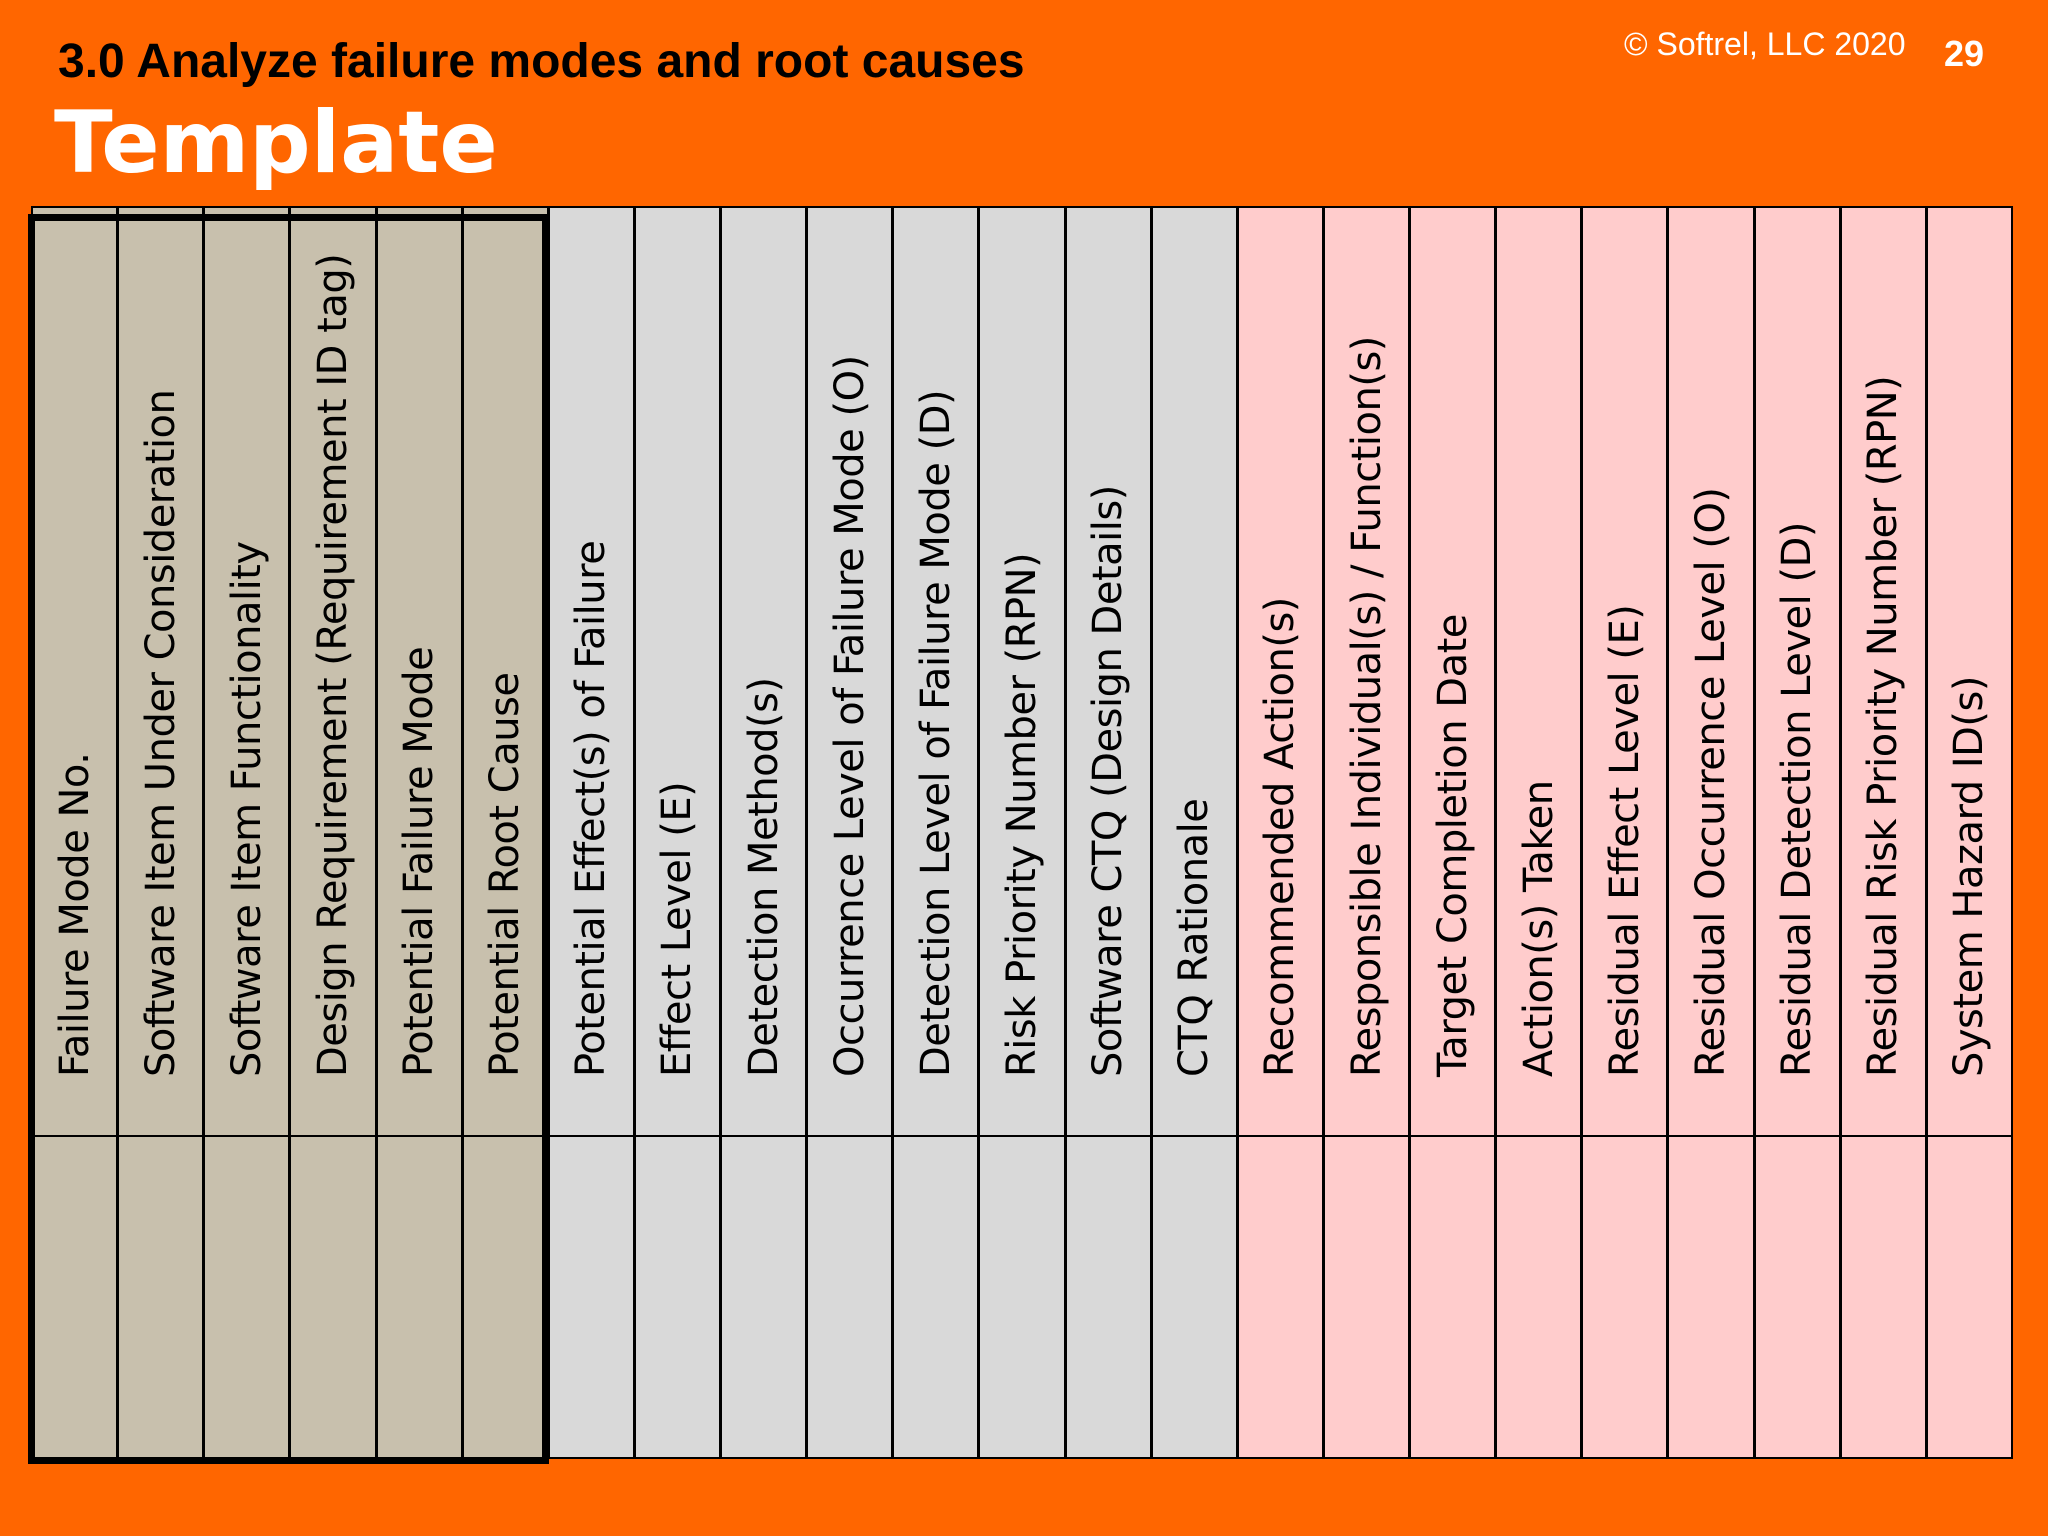 The width and height of the screenshot is (2048, 1536). I want to click on column-header: Potential Failure Mode, so click(419, 672).